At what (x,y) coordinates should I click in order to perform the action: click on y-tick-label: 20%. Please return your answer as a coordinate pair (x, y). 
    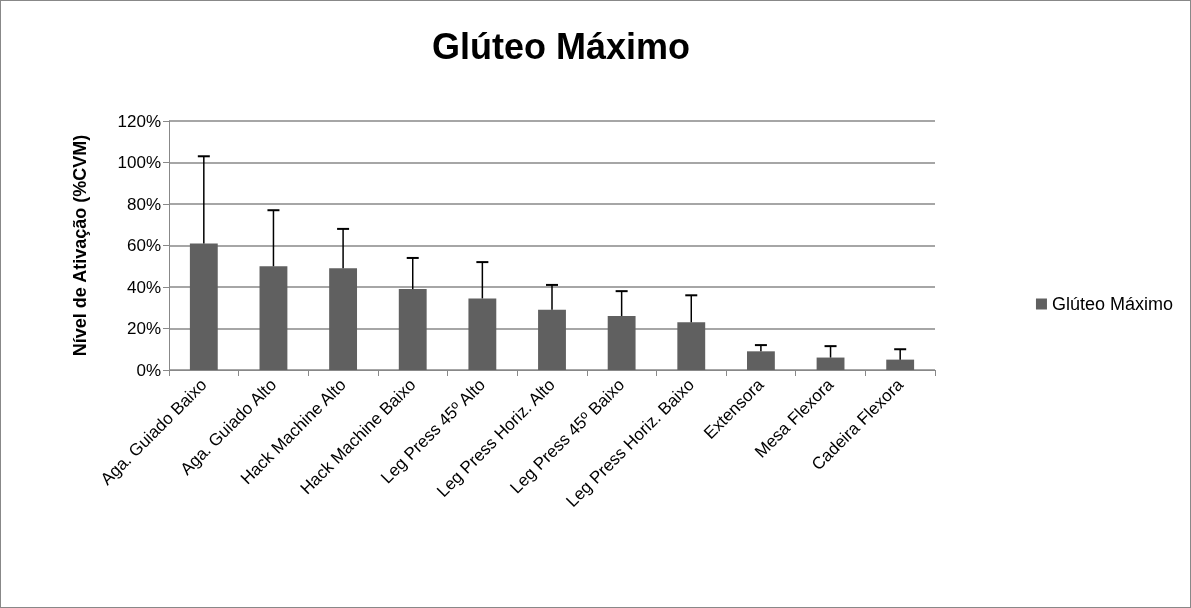
    Looking at the image, I should click on (143, 328).